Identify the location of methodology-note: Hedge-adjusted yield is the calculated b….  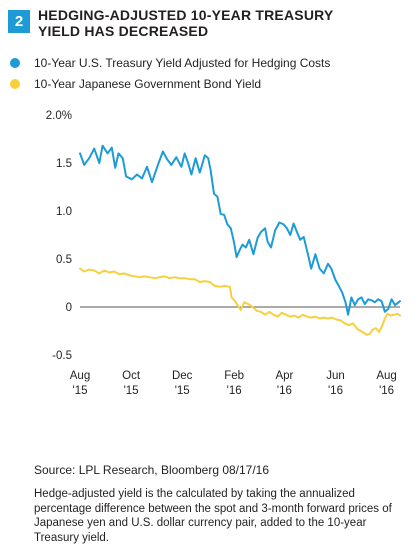
(213, 516).